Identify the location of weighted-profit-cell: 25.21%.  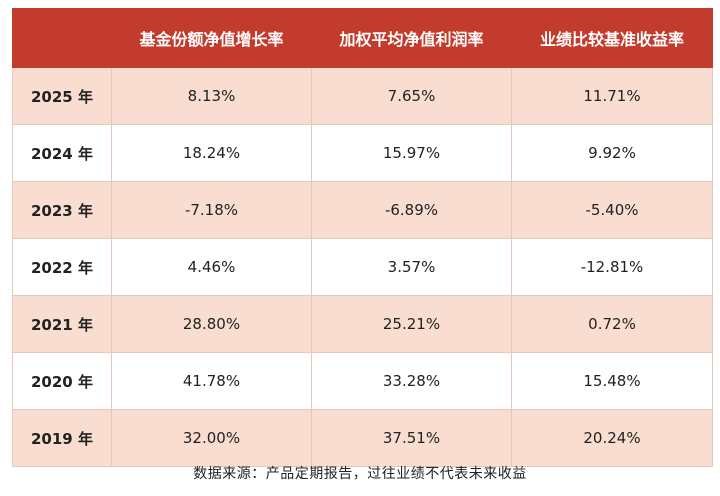
(411, 324).